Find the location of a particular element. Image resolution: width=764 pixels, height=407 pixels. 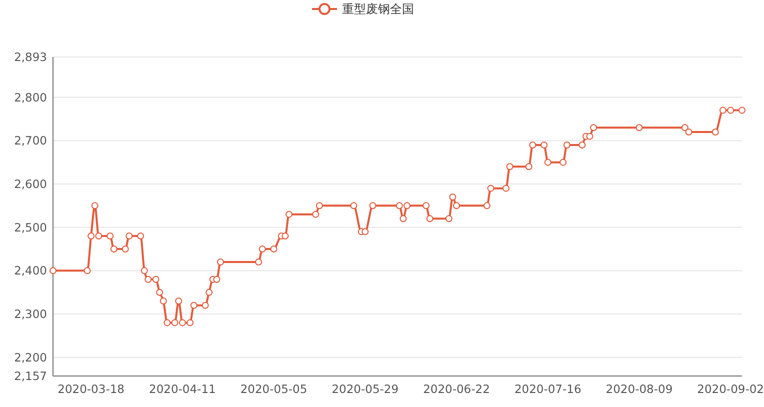

y-tick-label: 2,600 is located at coordinates (30, 183).